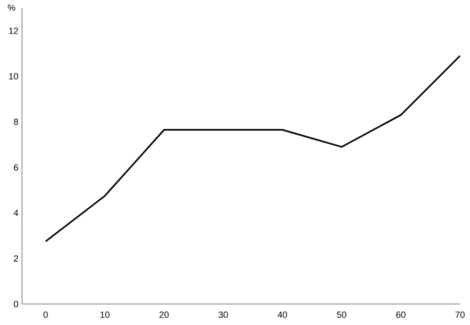  I want to click on y-axis-title: %, so click(12, 7).